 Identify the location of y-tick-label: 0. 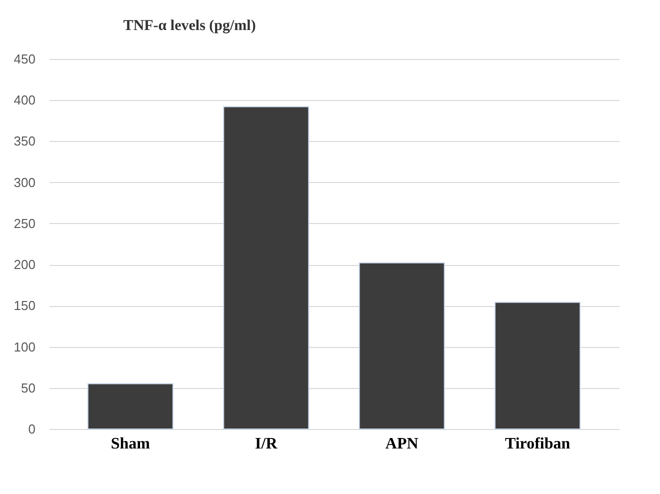
(32, 429).